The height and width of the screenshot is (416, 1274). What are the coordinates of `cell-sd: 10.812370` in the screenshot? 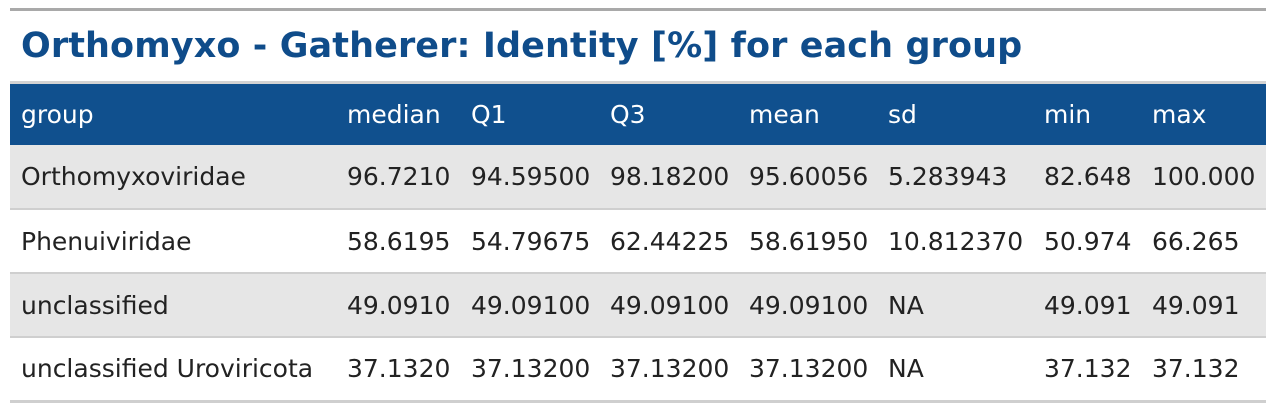 It's located at (956, 241).